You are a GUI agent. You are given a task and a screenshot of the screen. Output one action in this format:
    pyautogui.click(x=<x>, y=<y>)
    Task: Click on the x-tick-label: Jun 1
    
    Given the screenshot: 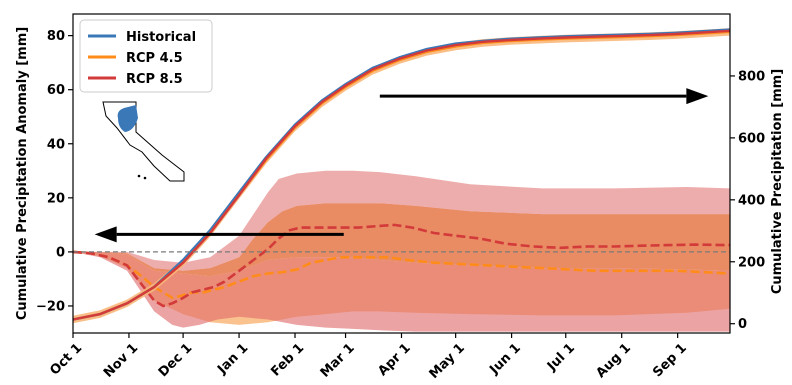 What is the action you would take?
    pyautogui.click(x=504, y=359)
    